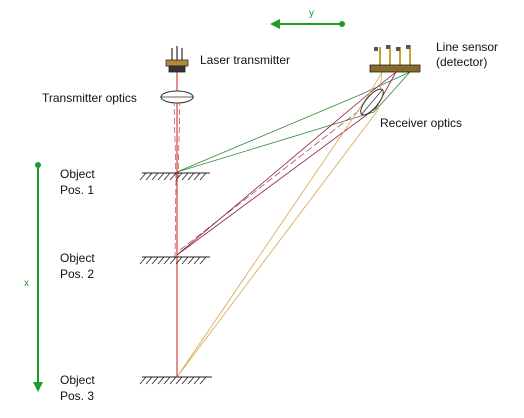 The image size is (524, 418). What do you see at coordinates (77, 190) in the screenshot?
I see `object-pos1-sublabel: Pos. 1` at bounding box center [77, 190].